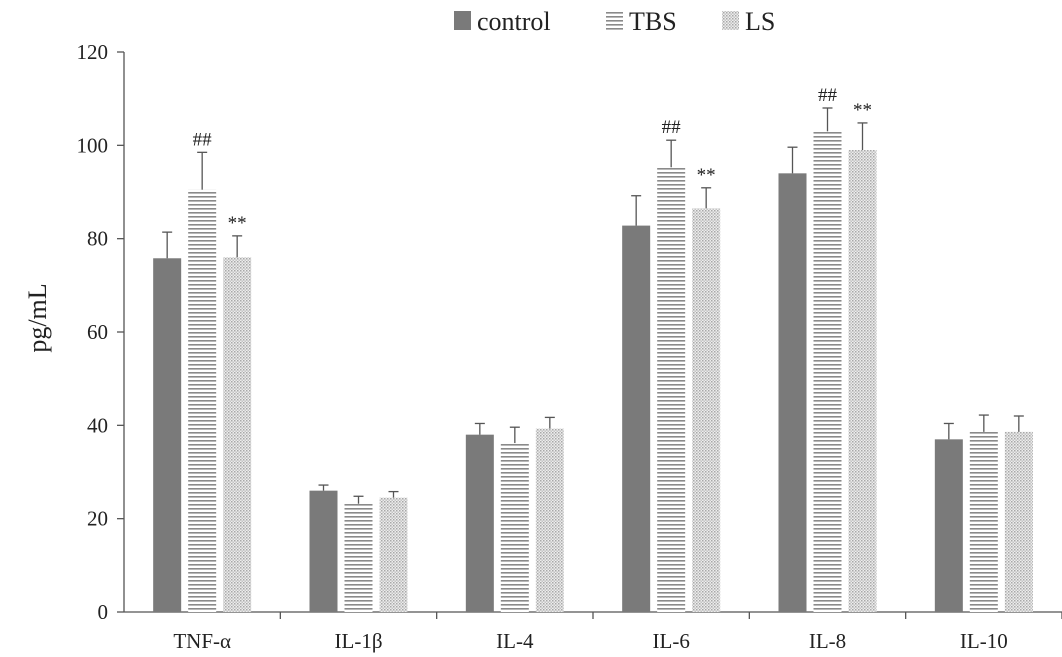  I want to click on y-tick-label: 120, so click(93, 52).